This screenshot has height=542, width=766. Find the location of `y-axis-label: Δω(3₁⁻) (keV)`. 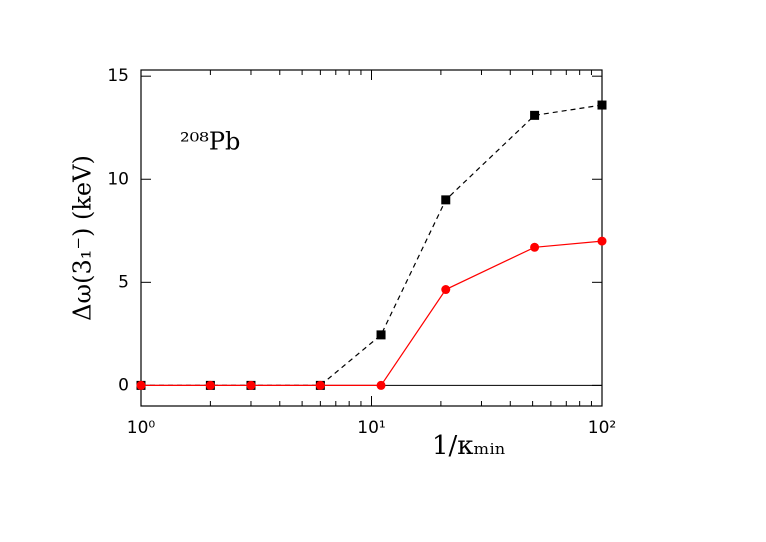

y-axis-label: Δω(3₁⁻) (keV) is located at coordinates (83, 238).